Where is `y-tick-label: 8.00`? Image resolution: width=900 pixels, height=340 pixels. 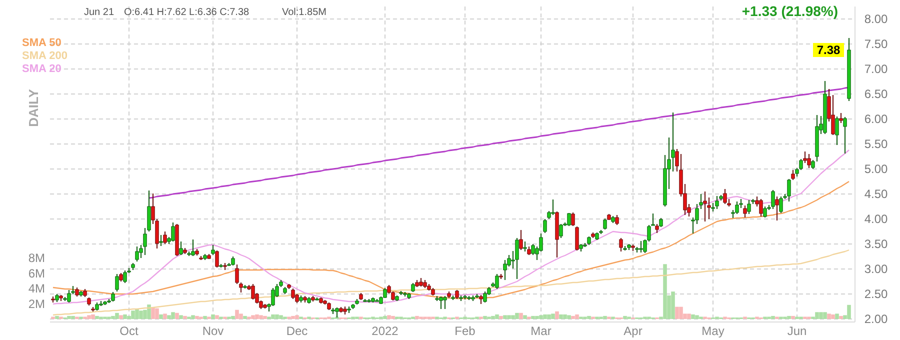
y-tick-label: 8.00 is located at coordinates (876, 19).